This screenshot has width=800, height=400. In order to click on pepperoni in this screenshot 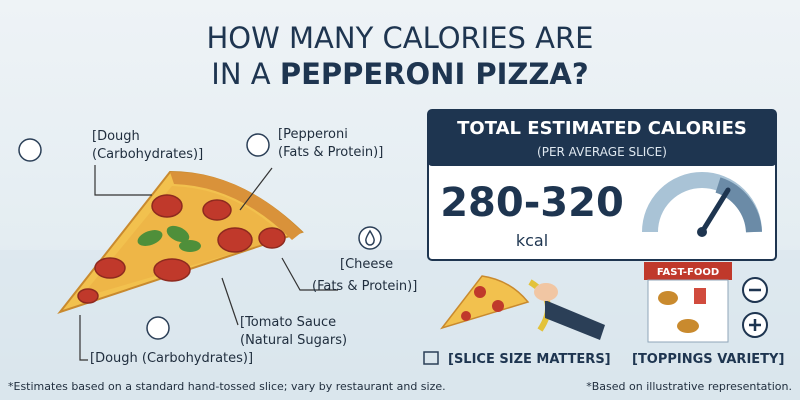, I will do `click(181, 249)`.